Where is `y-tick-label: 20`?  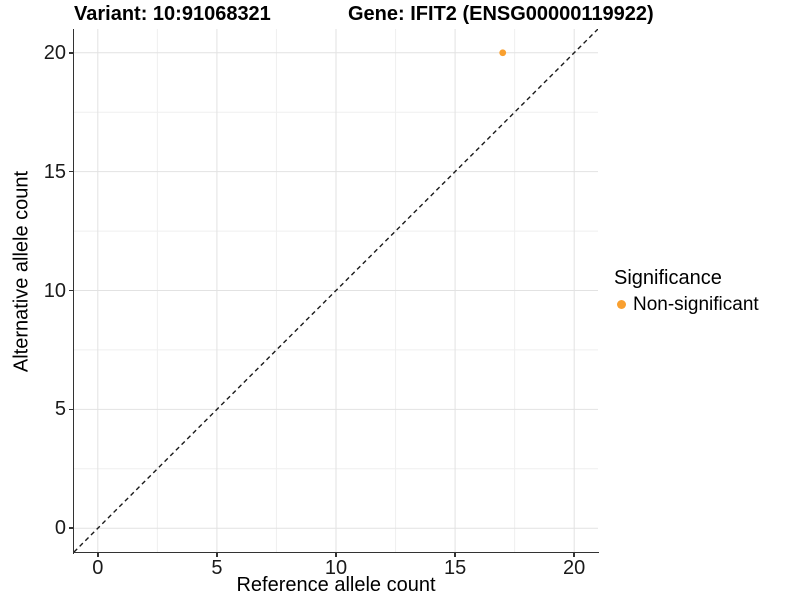
y-tick-label: 20 is located at coordinates (54, 52).